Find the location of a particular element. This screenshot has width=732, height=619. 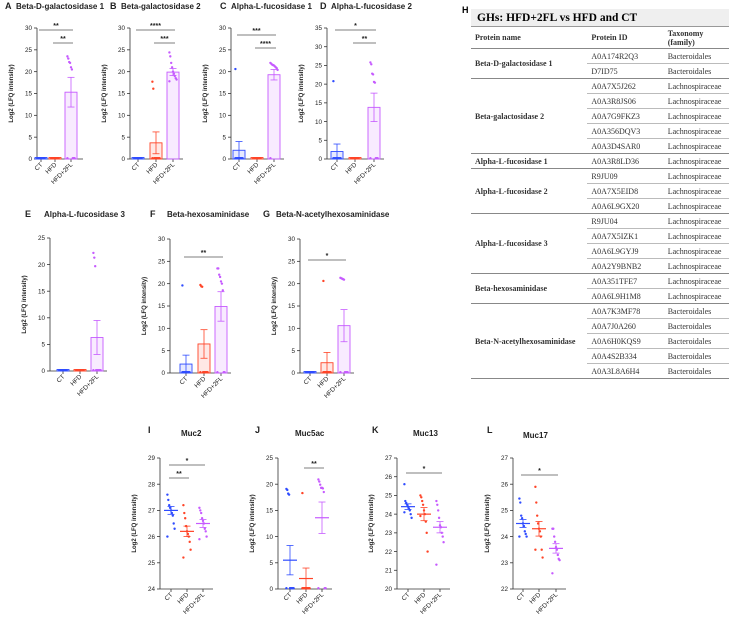

panel-letter: E is located at coordinates (28, 214).